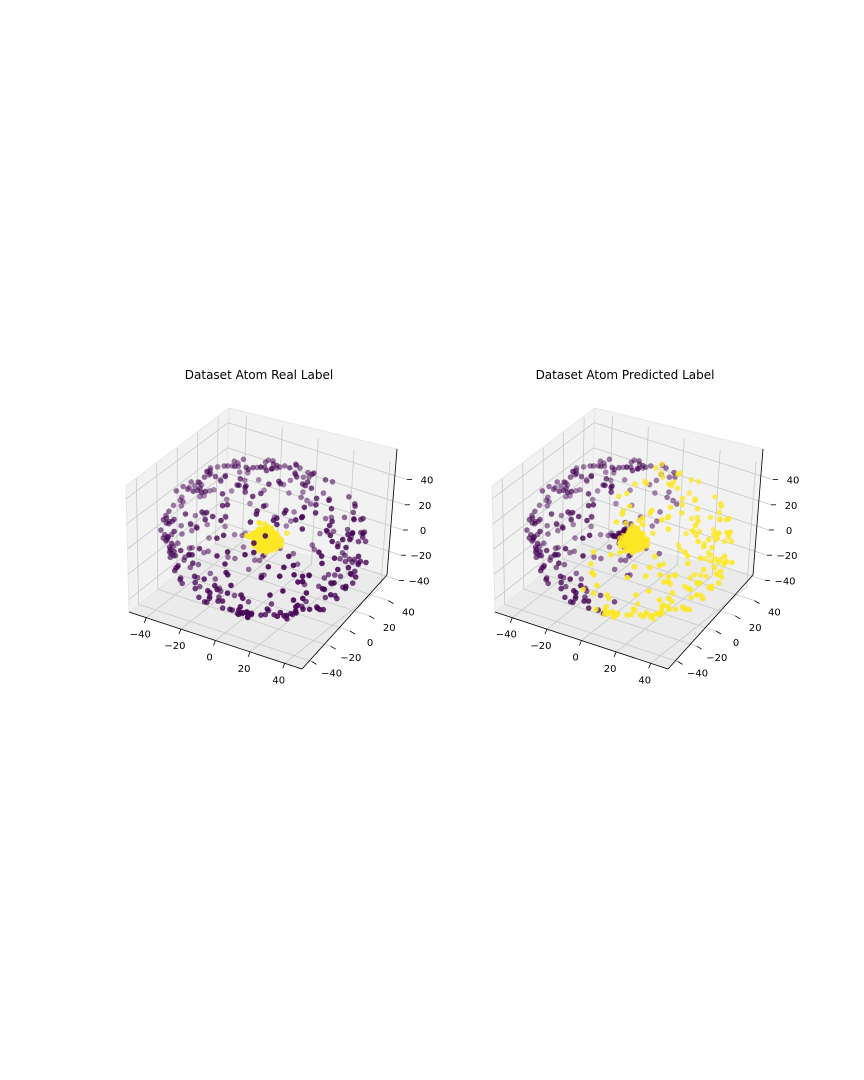 The image size is (864, 1080). Describe the element at coordinates (140, 635) in the screenshot. I see `x-tick-label: −40` at that location.